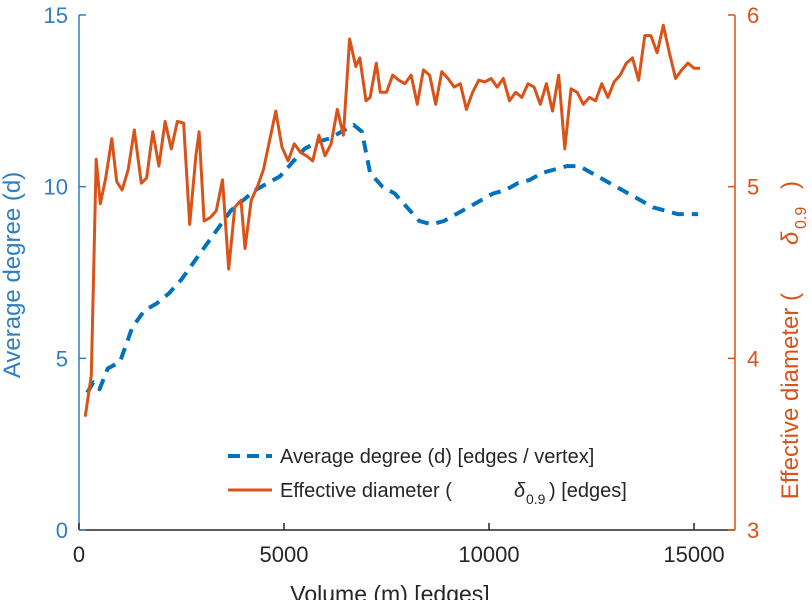  What do you see at coordinates (56, 187) in the screenshot?
I see `y-left-tick-label: 10` at bounding box center [56, 187].